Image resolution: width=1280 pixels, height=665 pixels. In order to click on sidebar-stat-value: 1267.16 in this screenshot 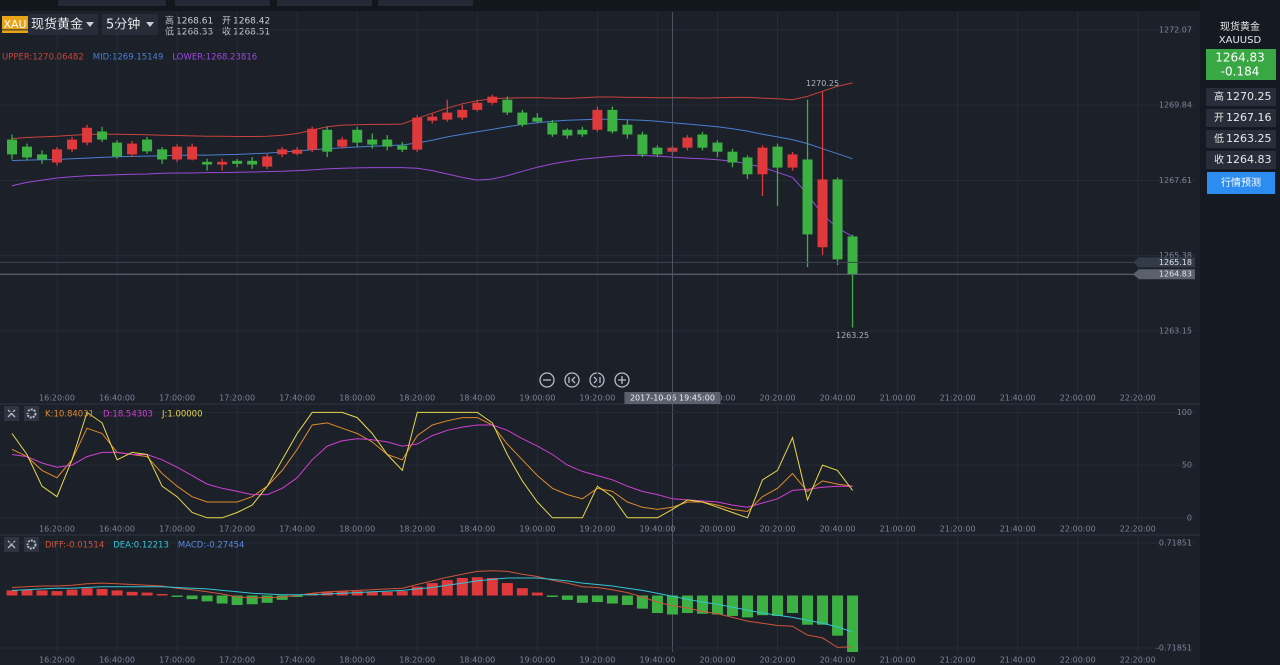, I will do `click(1249, 117)`.